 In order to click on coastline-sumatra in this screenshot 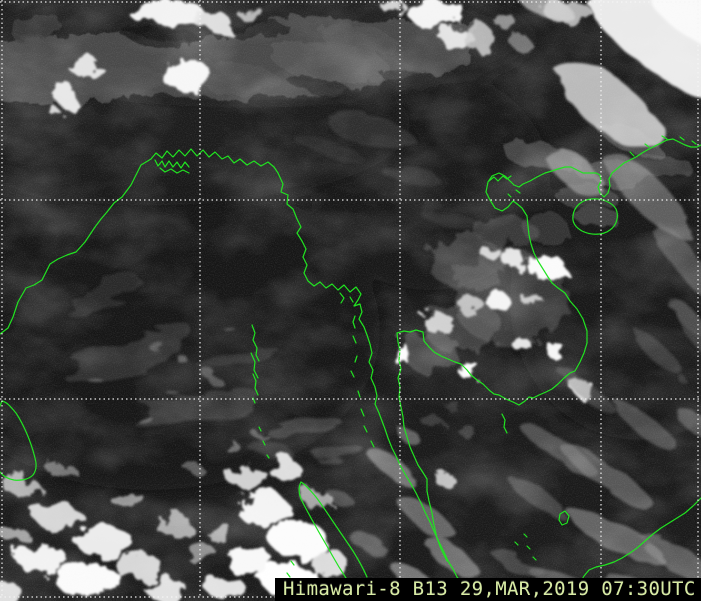, I will do `click(327, 540)`.